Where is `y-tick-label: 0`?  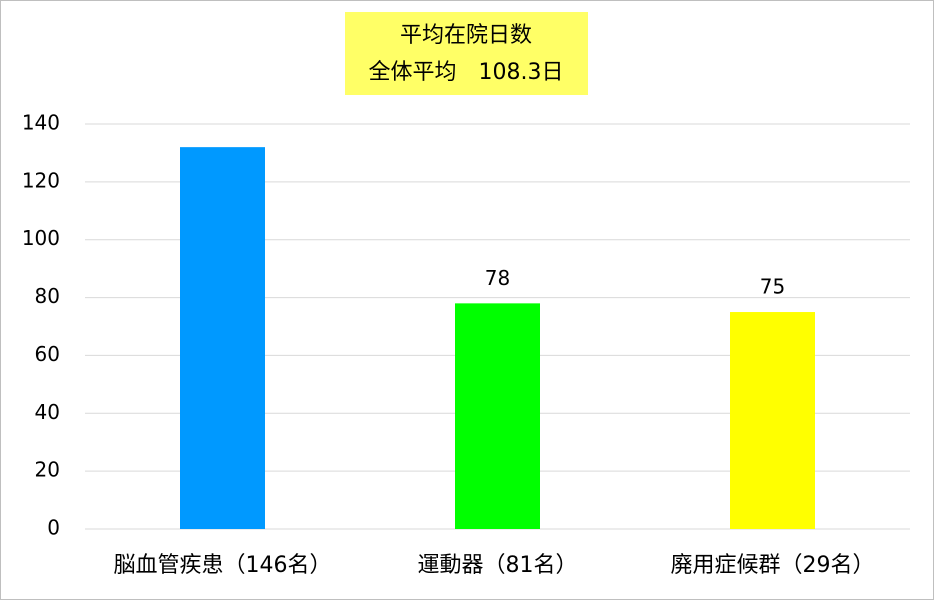
y-tick-label: 0 is located at coordinates (53, 528).